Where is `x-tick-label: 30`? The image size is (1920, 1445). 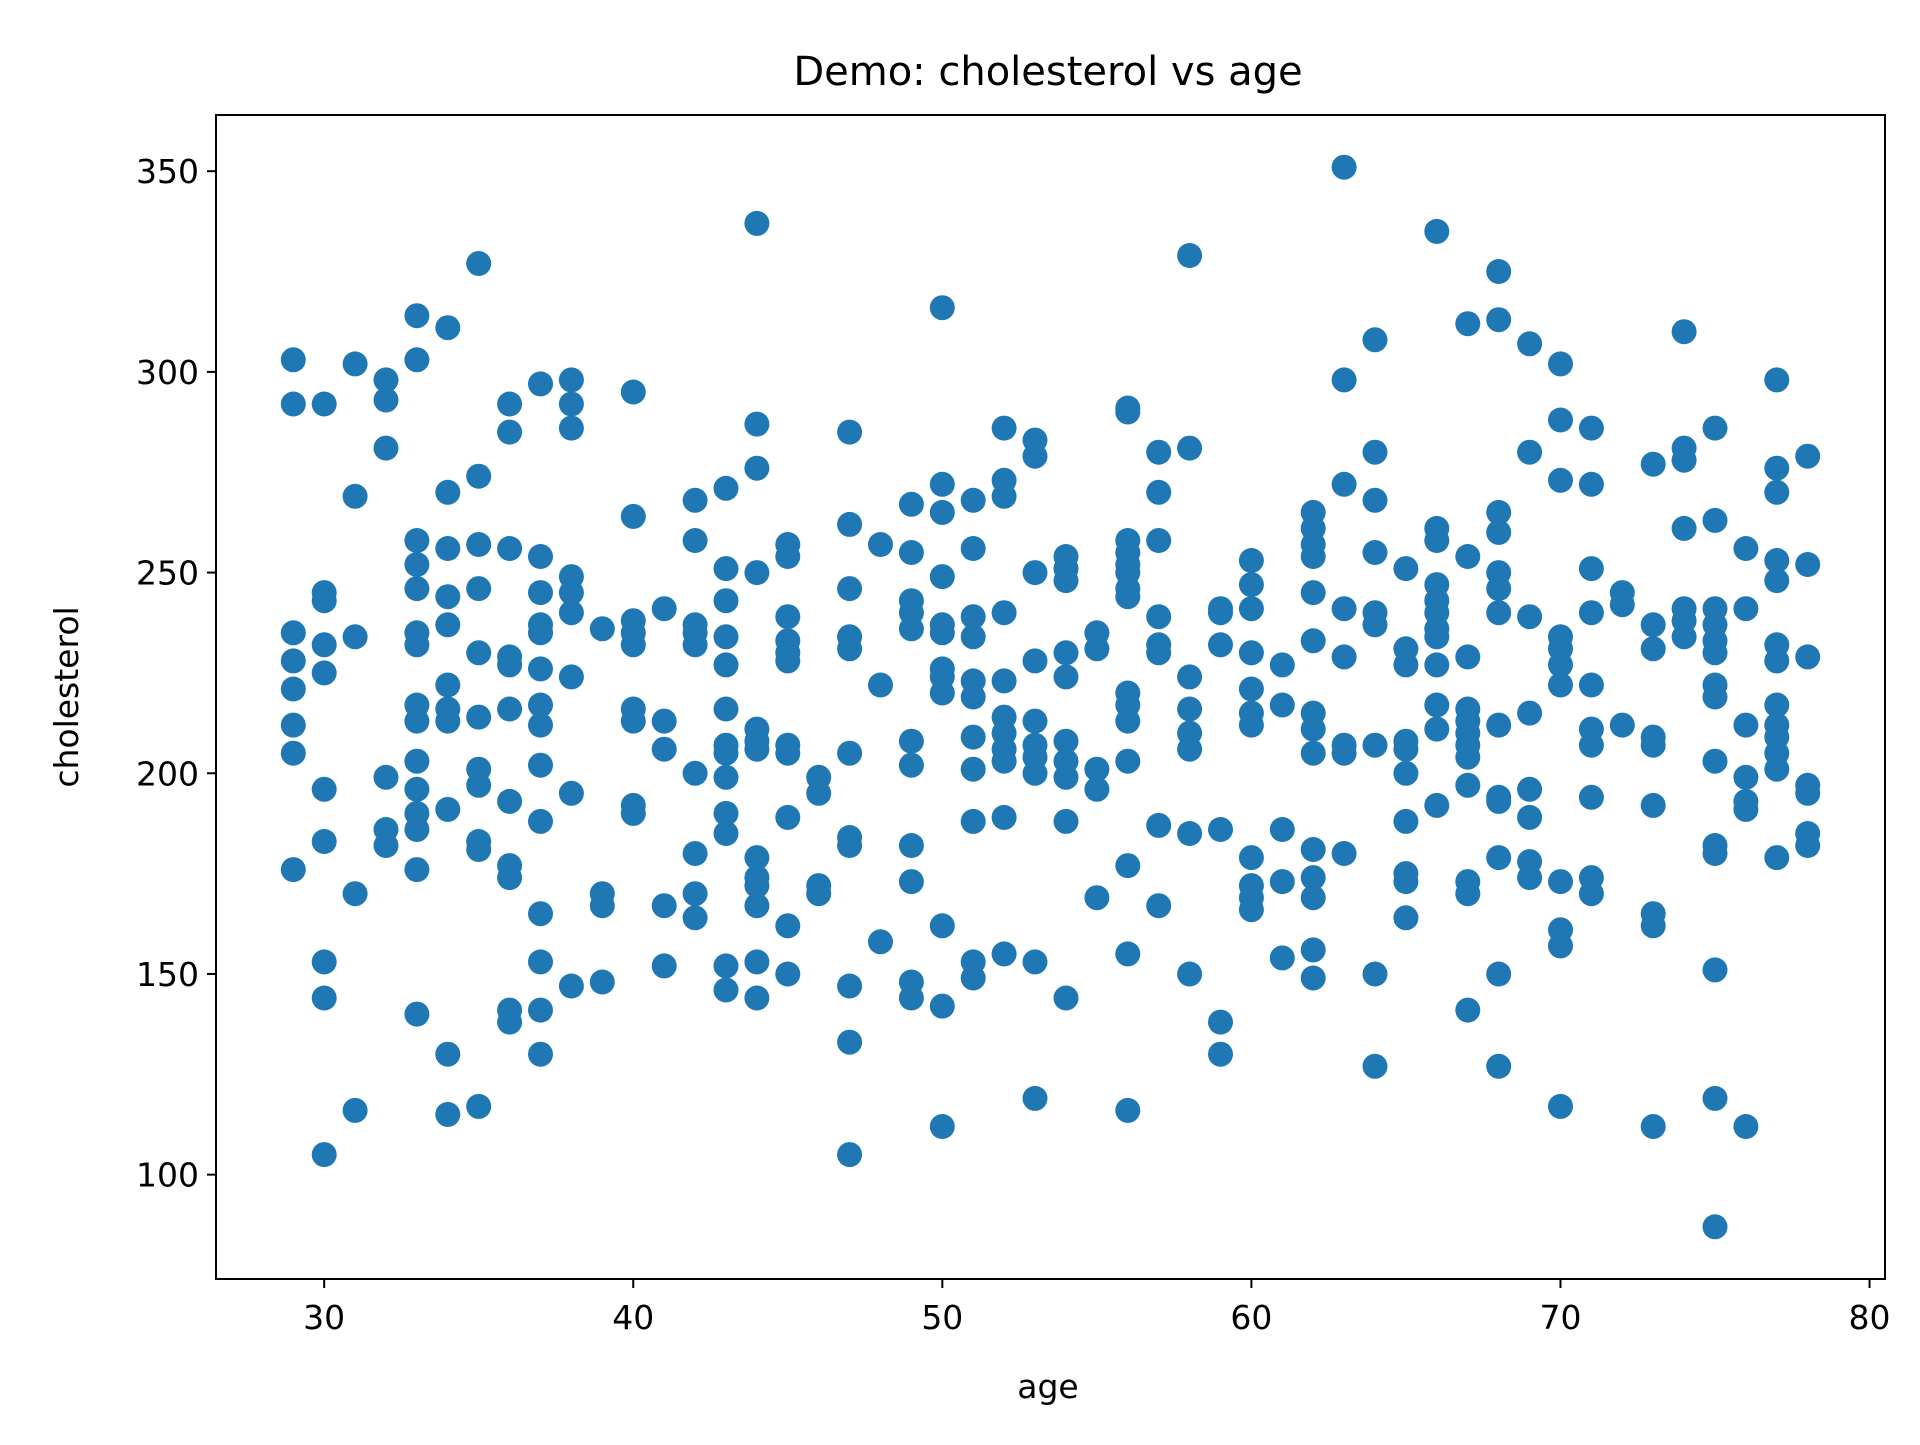
x-tick-label: 30 is located at coordinates (324, 1317).